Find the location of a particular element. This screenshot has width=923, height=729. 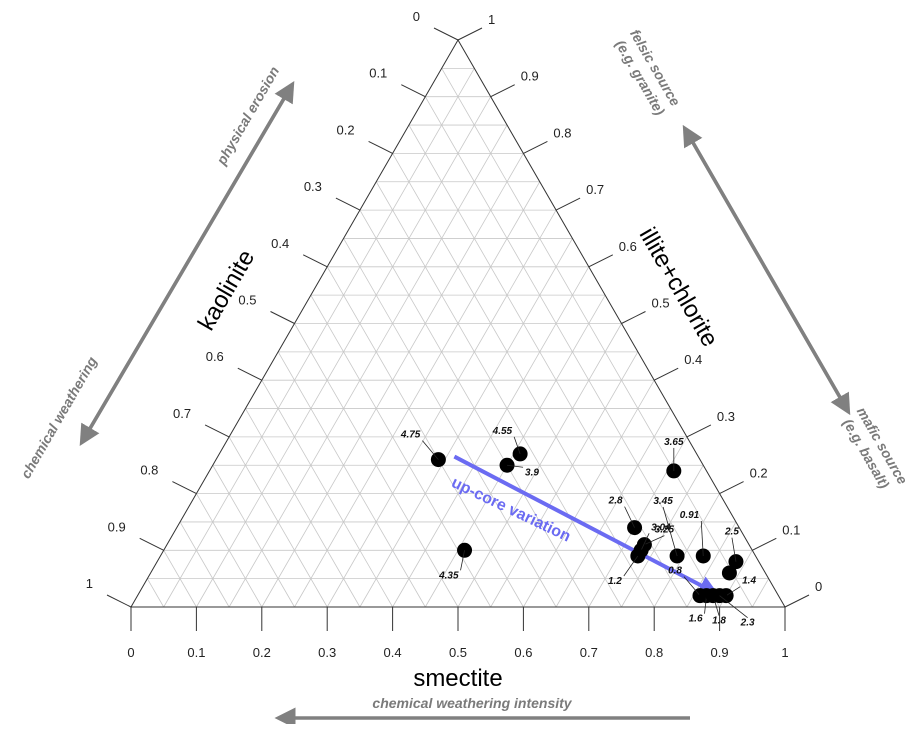

point-label: 4.55 is located at coordinates (502, 431).